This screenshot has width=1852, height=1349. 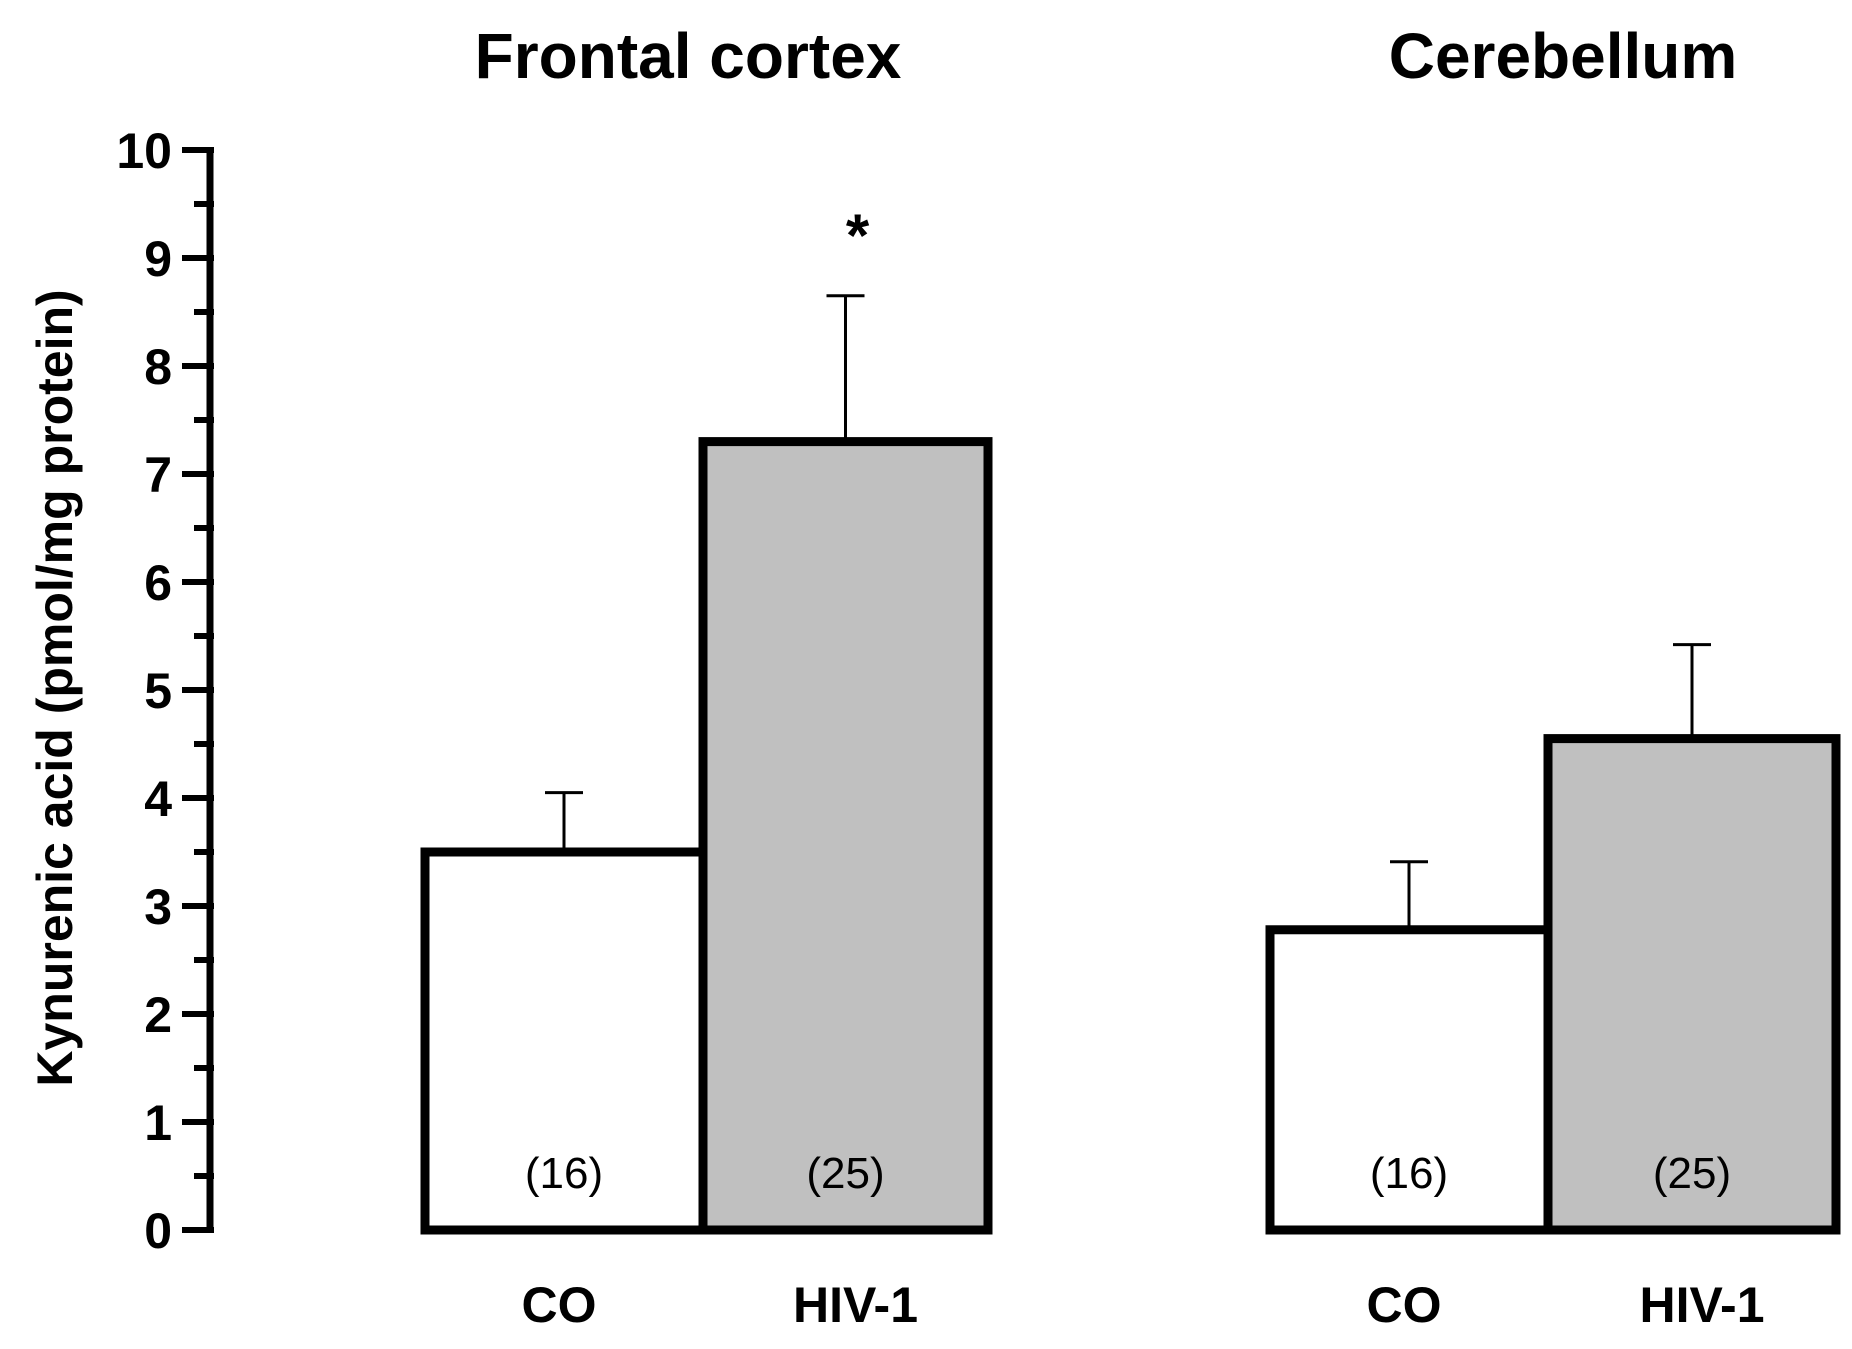 What do you see at coordinates (144, 151) in the screenshot?
I see `y-tick-label: 10` at bounding box center [144, 151].